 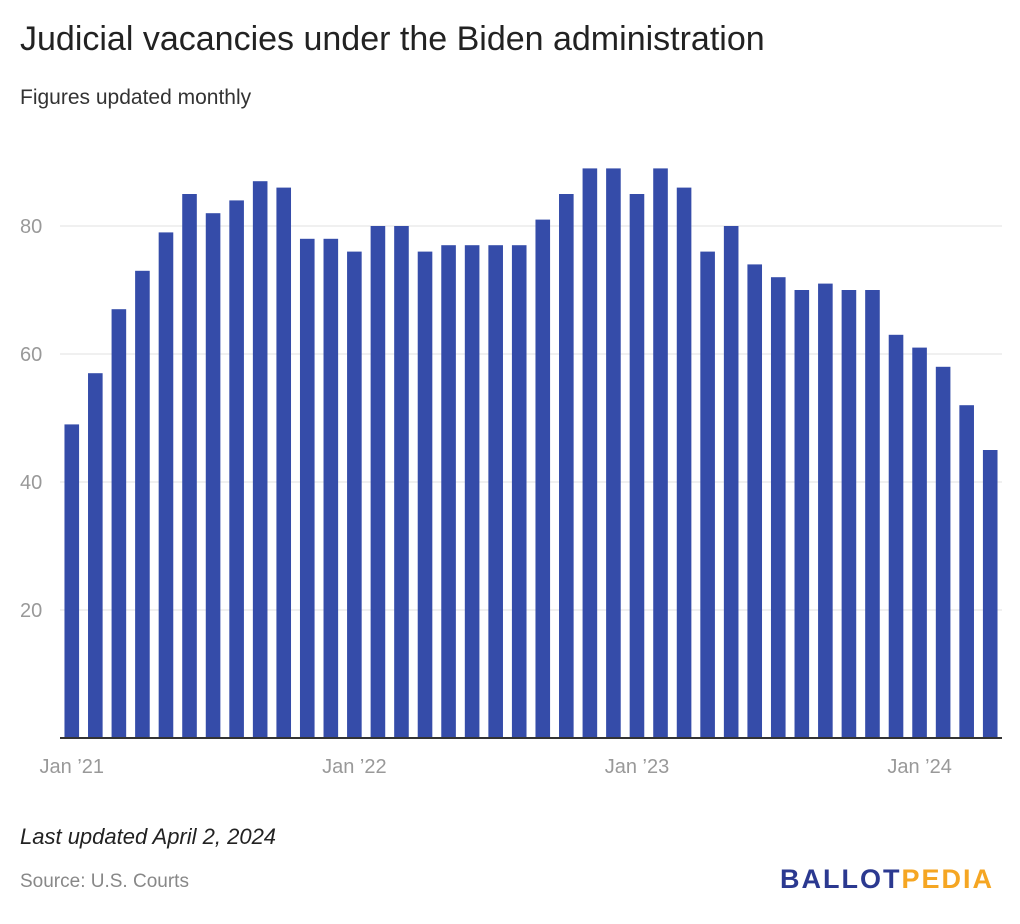 What do you see at coordinates (896, 536) in the screenshot?
I see `bar: Dec 2023: 63` at bounding box center [896, 536].